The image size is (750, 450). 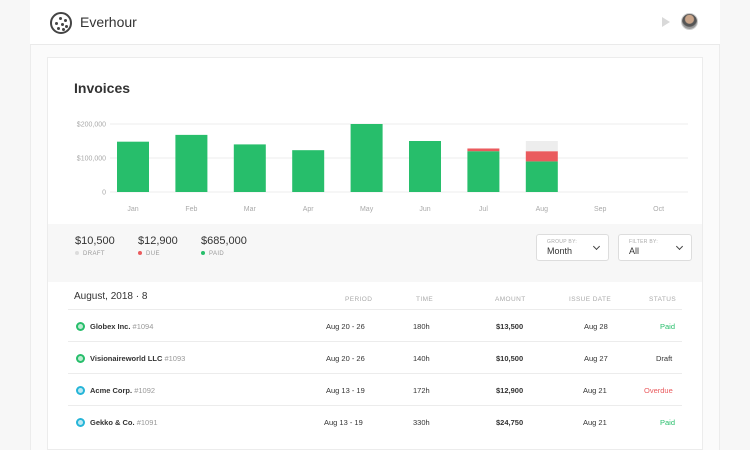 I want to click on y-tick-label: $100,000, so click(x=91, y=159).